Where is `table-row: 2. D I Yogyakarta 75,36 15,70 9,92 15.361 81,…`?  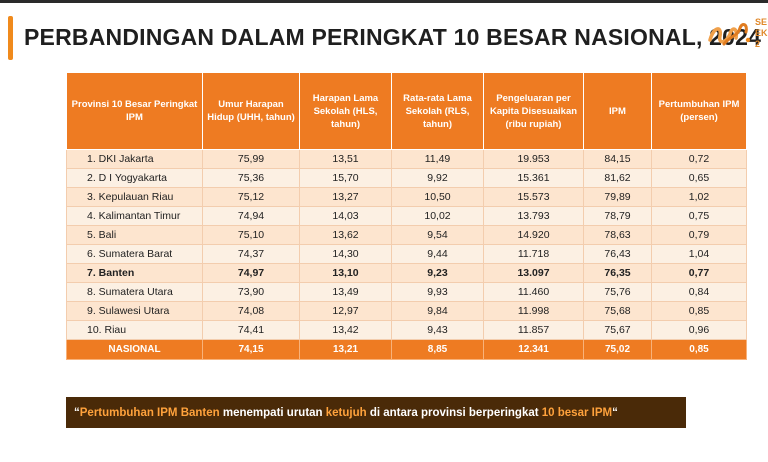 table-row: 2. D I Yogyakarta 75,36 15,70 9,92 15.361 81,… is located at coordinates (406, 178).